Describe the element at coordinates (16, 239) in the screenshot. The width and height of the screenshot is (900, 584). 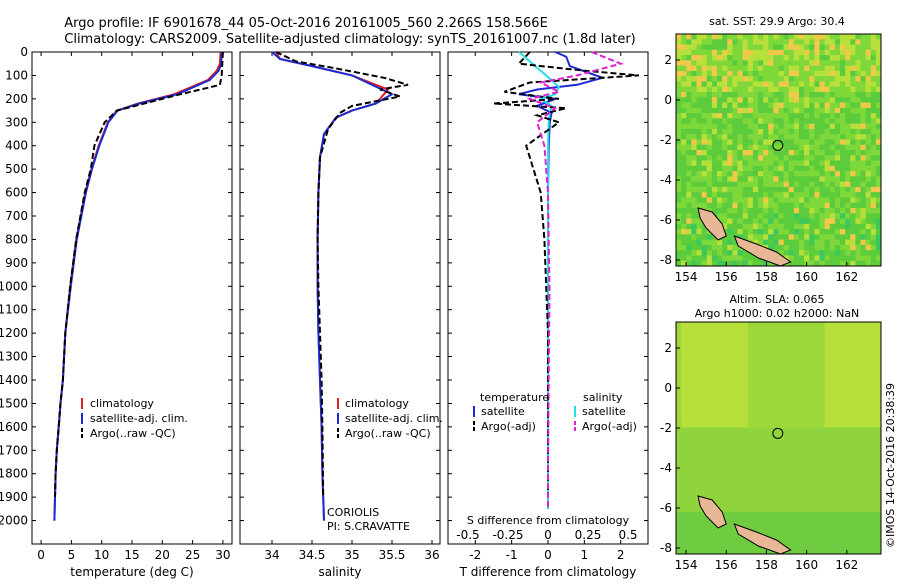
I see `depth-tick-label: 800` at that location.